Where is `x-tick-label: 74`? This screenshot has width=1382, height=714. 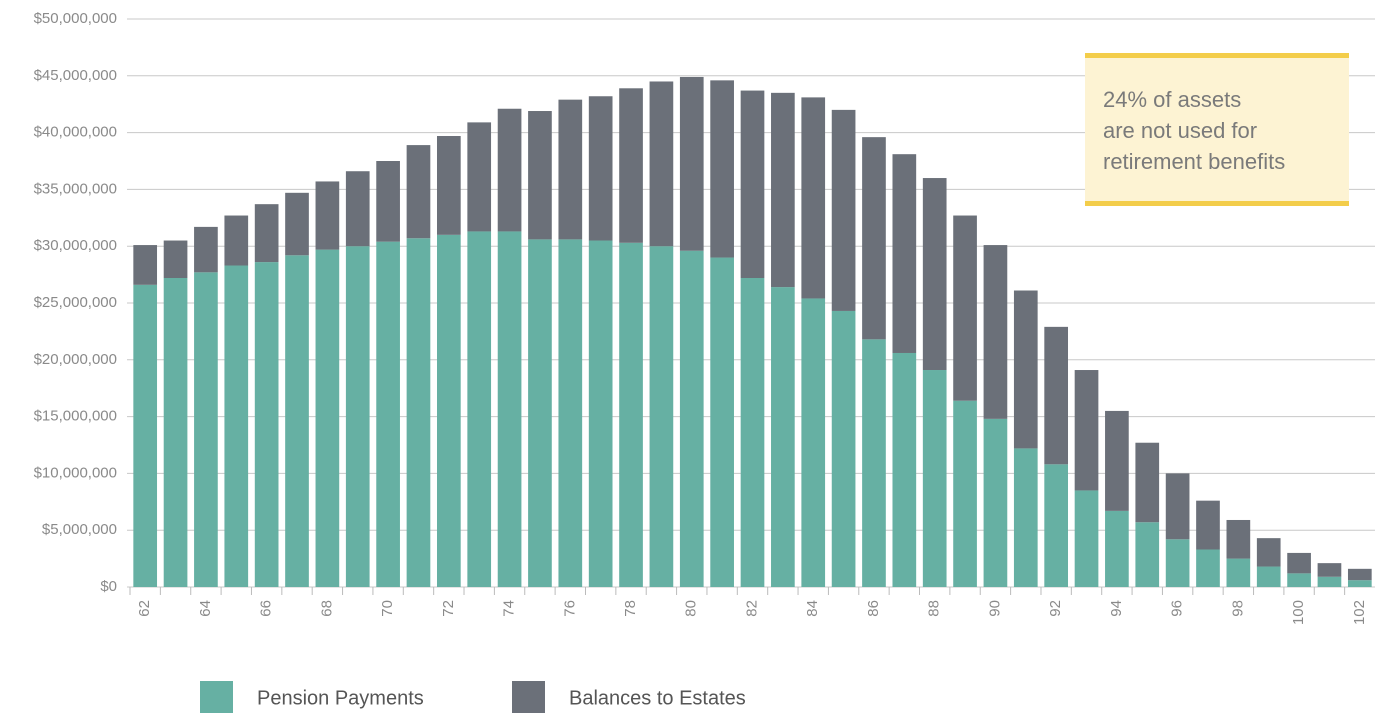
x-tick-label: 74 is located at coordinates (509, 608).